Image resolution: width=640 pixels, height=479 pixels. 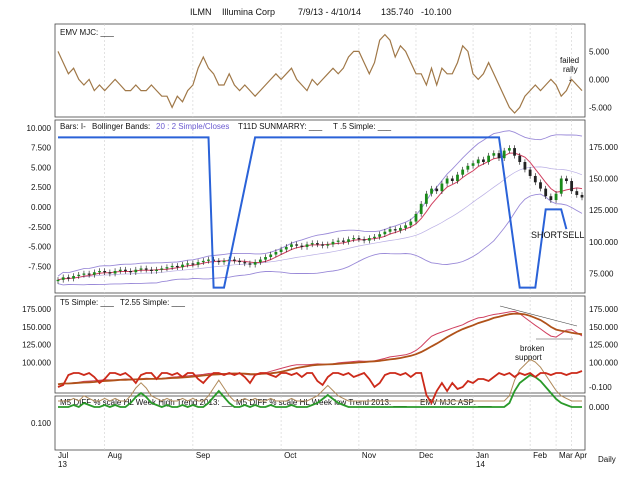 What do you see at coordinates (528, 357) in the screenshot?
I see `broken-support-line-2: support` at bounding box center [528, 357].